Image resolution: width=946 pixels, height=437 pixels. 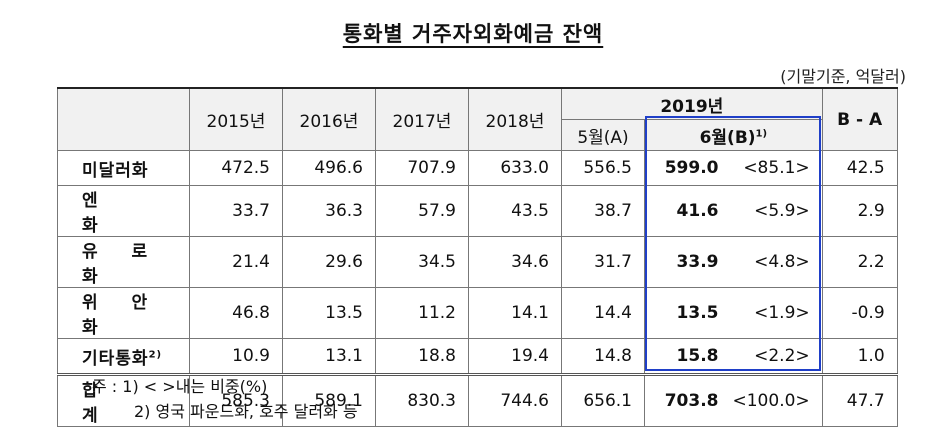 I want to click on cell: 2.9, so click(x=859, y=211).